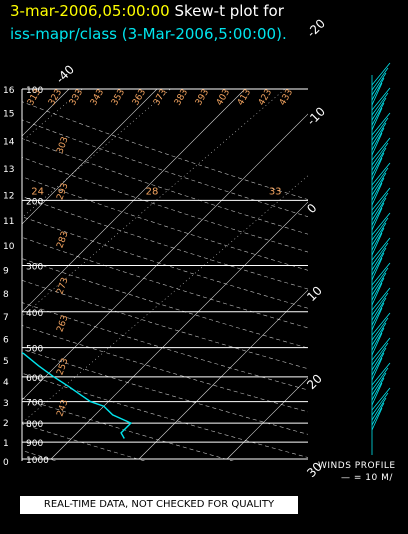 The image size is (408, 534). Describe the element at coordinates (160, 98) in the screenshot. I see `theta-top-label: 373` at that location.